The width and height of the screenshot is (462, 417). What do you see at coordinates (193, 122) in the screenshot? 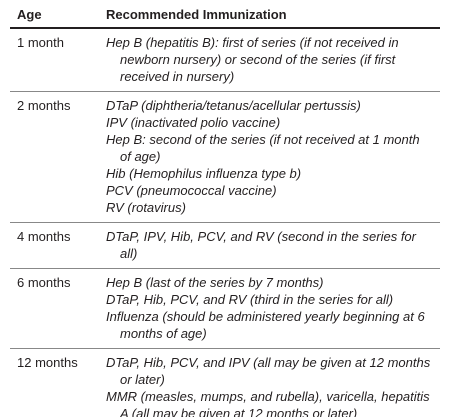
I see `immunization-item: IPV (inactivated polio vaccine)` at bounding box center [193, 122].